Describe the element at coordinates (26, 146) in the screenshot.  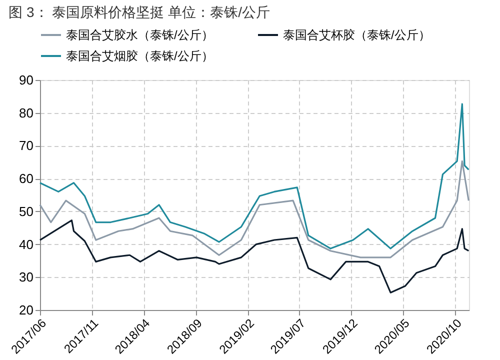
I see `y-tick-label: 70` at that location.